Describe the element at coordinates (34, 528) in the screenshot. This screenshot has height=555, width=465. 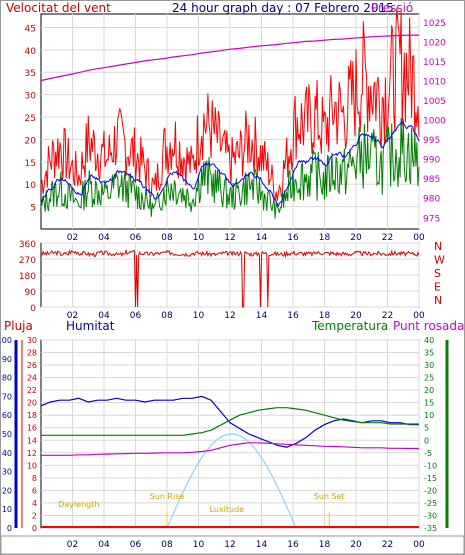
I see `rain-tick-label: 0` at that location.